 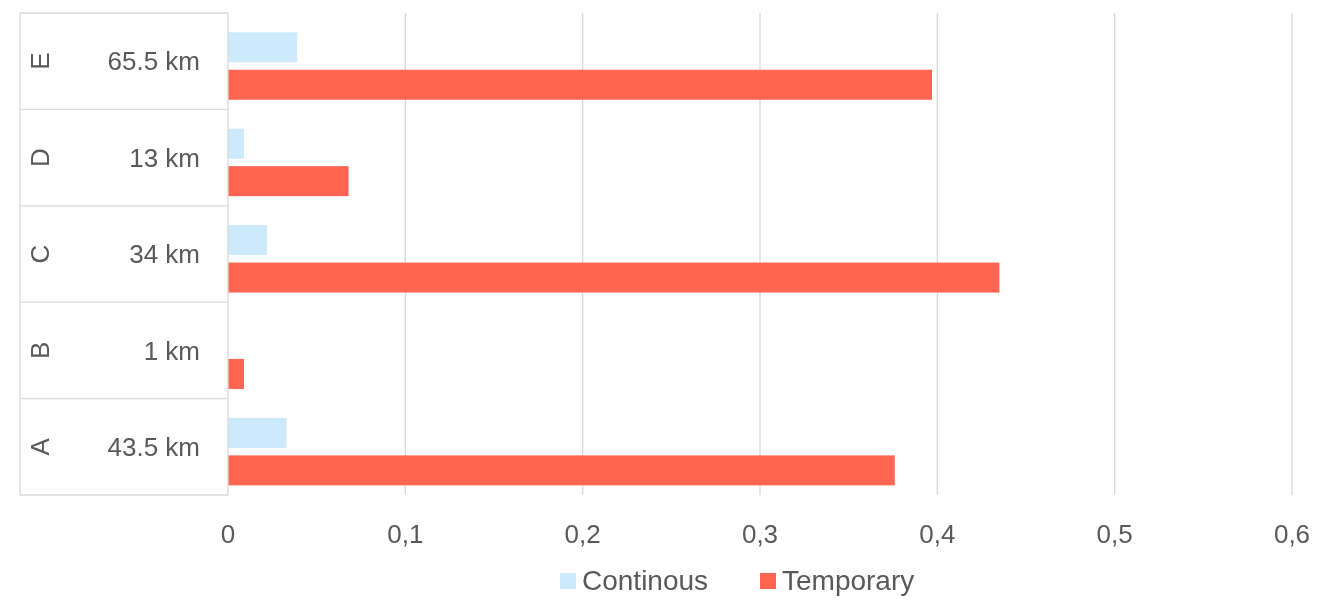 What do you see at coordinates (40, 350) in the screenshot?
I see `text: B` at bounding box center [40, 350].